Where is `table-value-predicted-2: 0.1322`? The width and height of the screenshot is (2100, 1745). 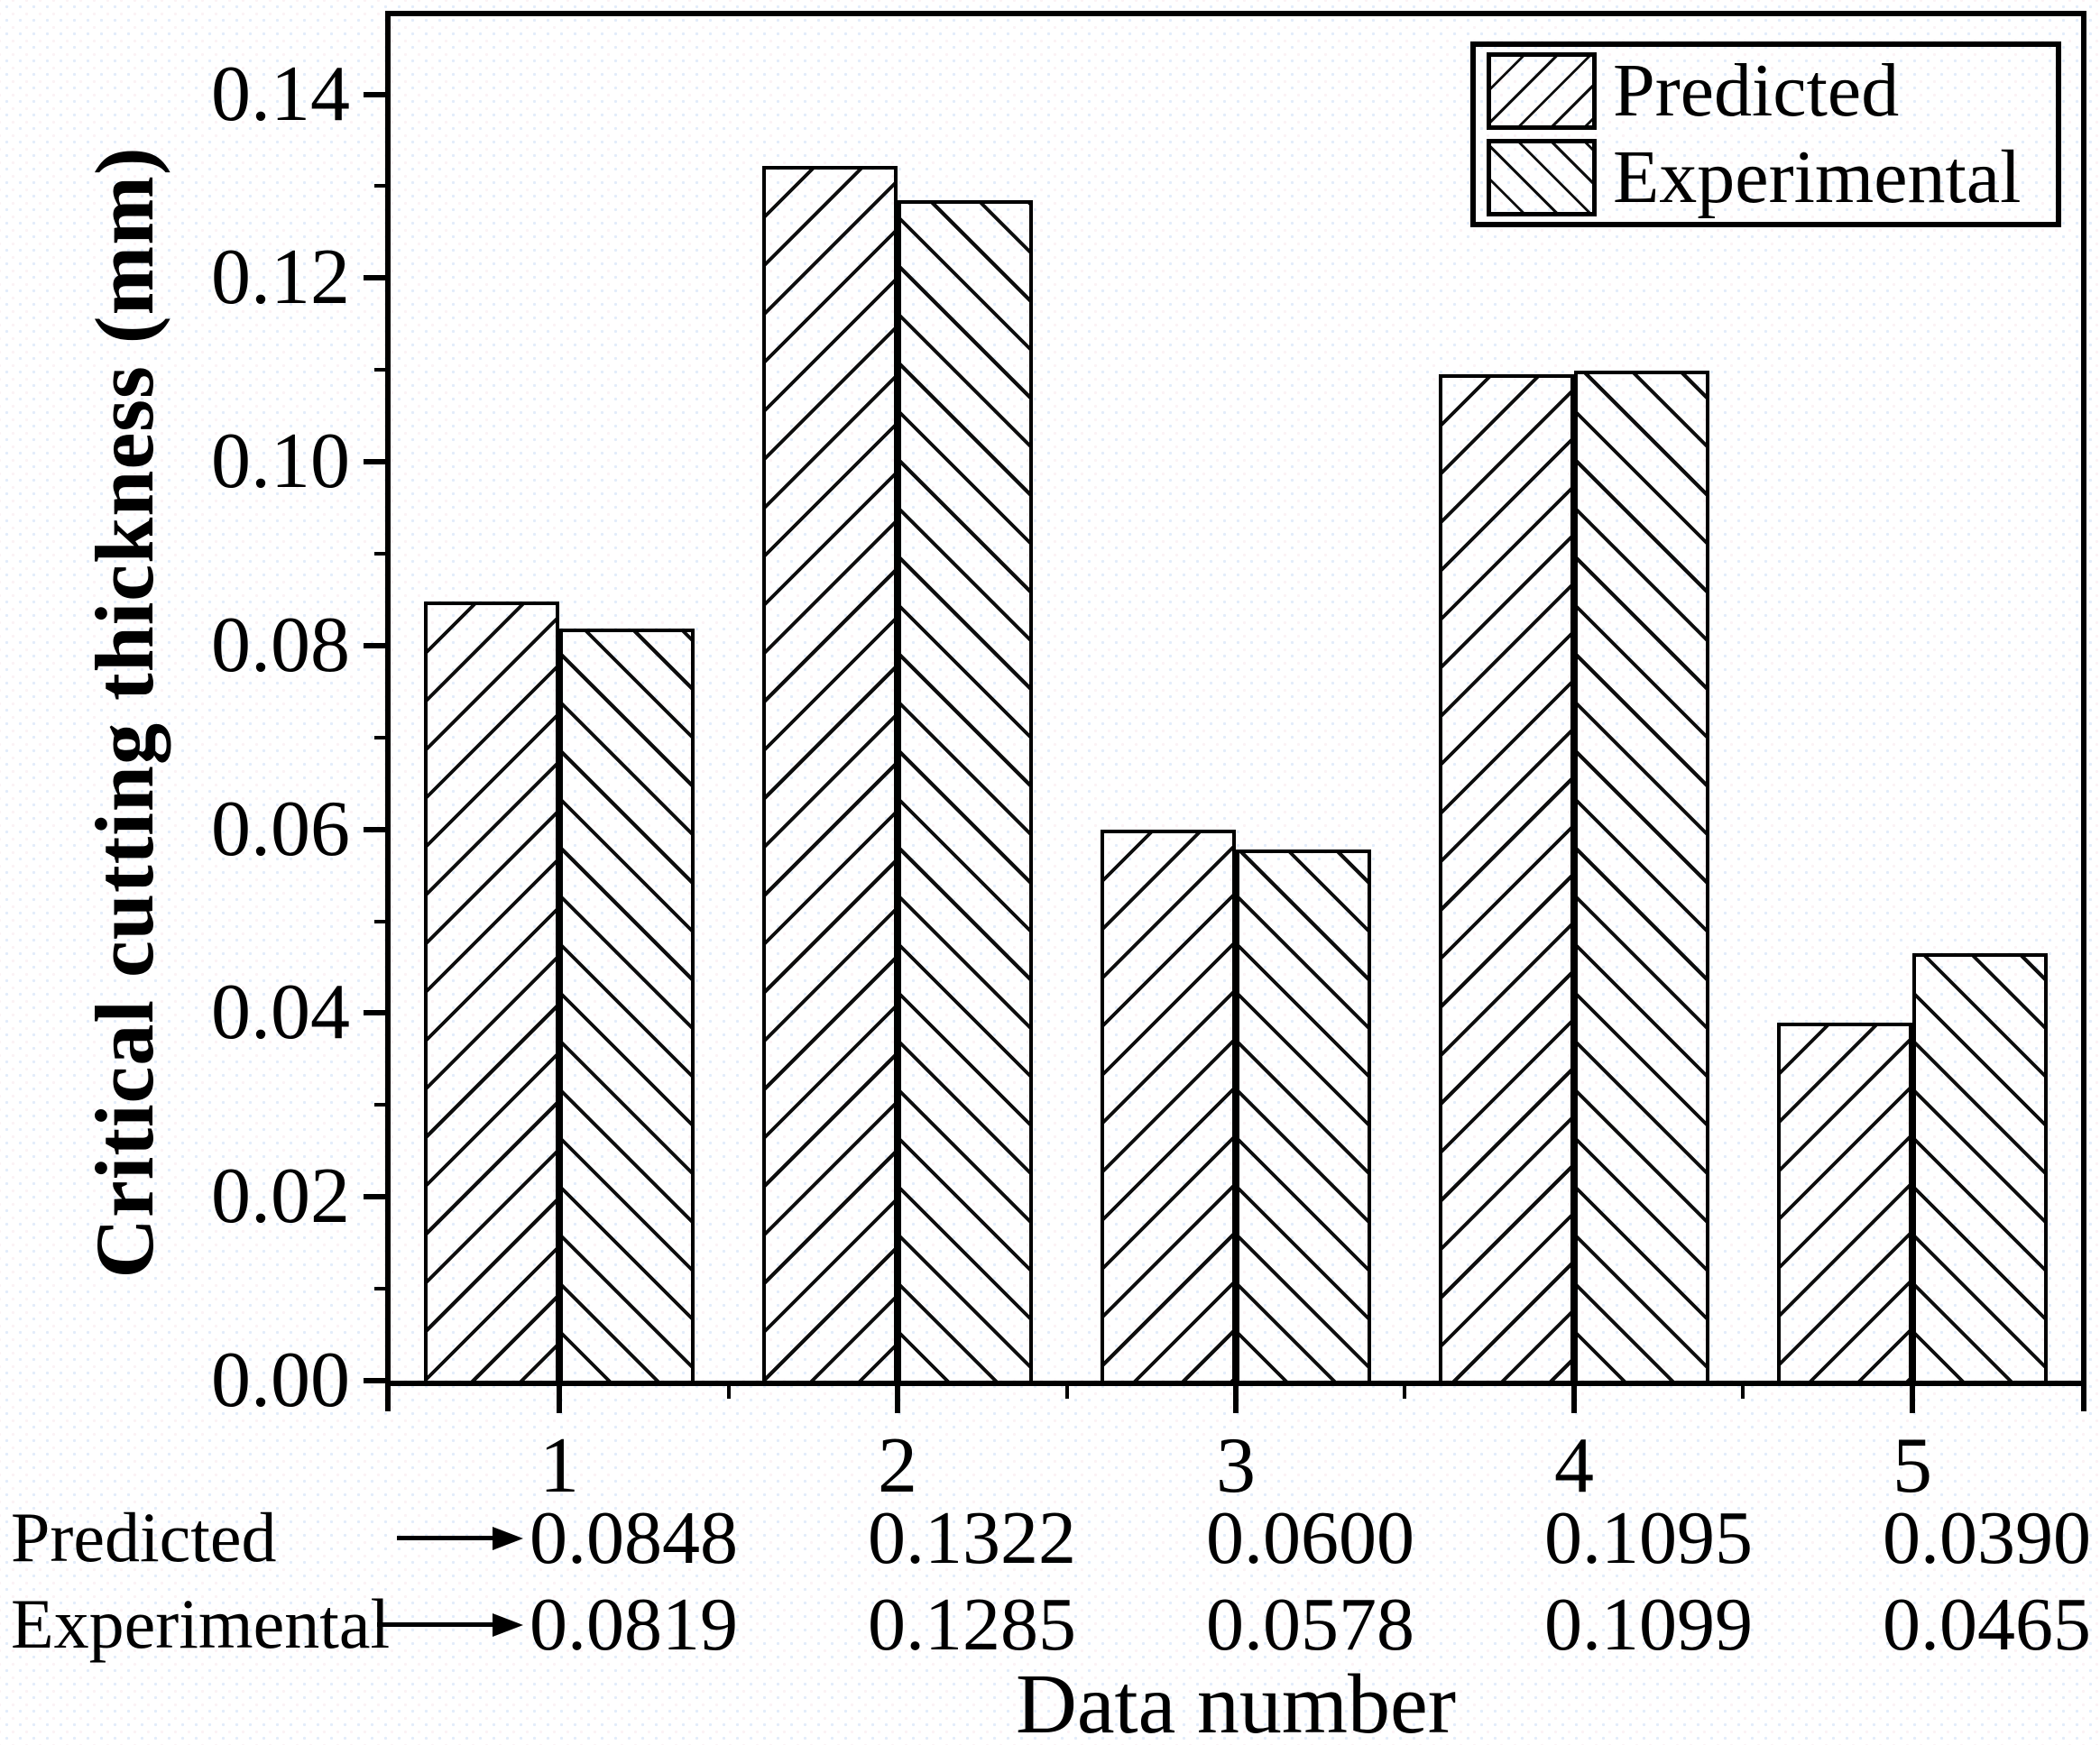
table-value-predicted-2: 0.1322 is located at coordinates (972, 1538).